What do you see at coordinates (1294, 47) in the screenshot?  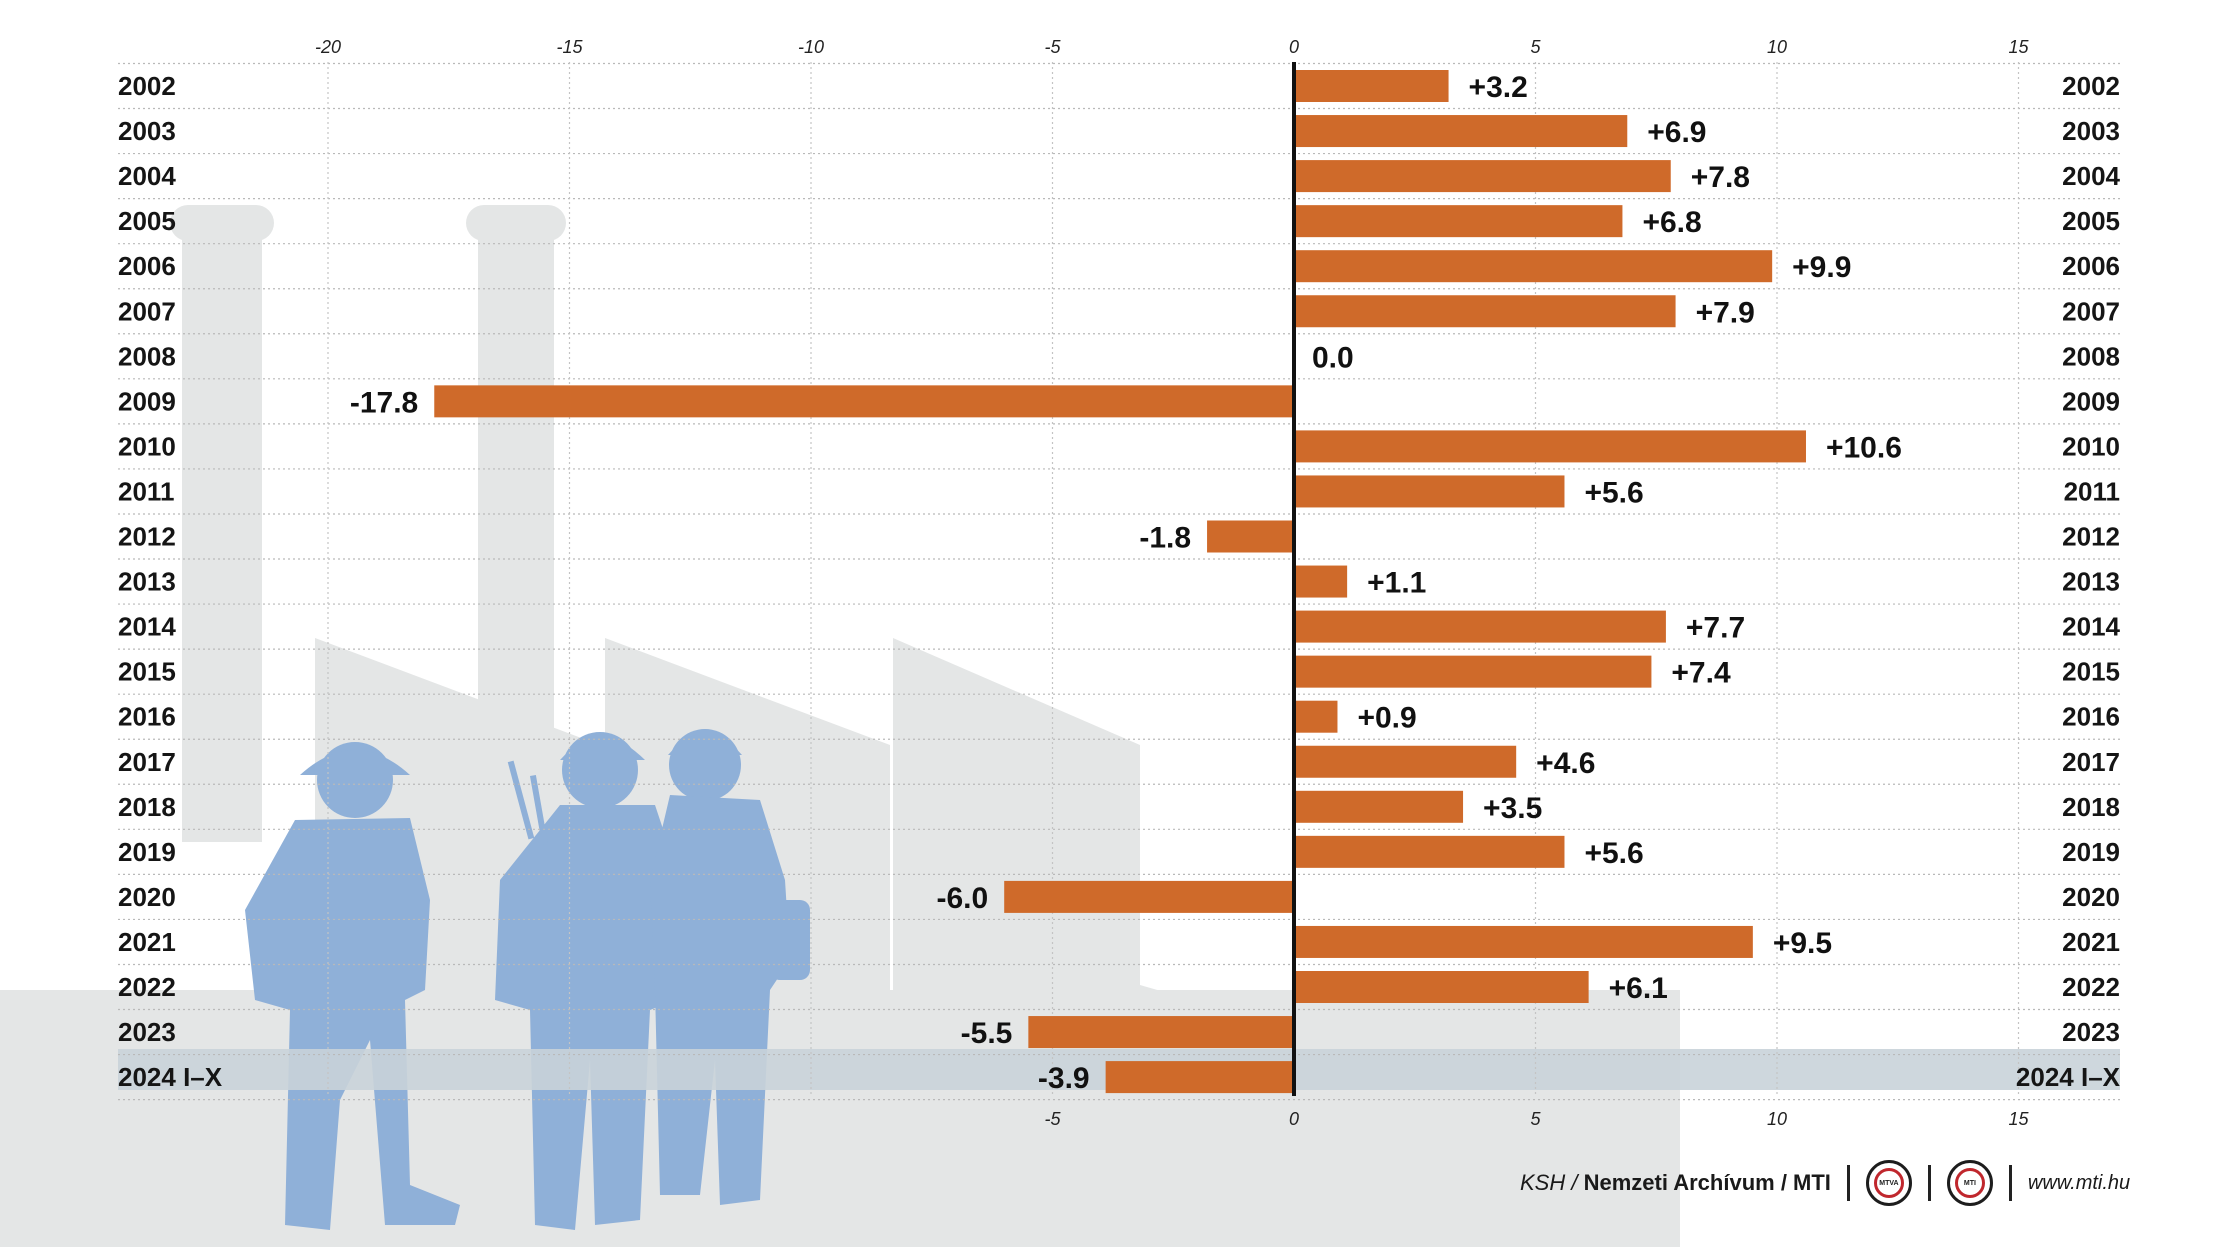 I see `x-tick-label-top: 0` at bounding box center [1294, 47].